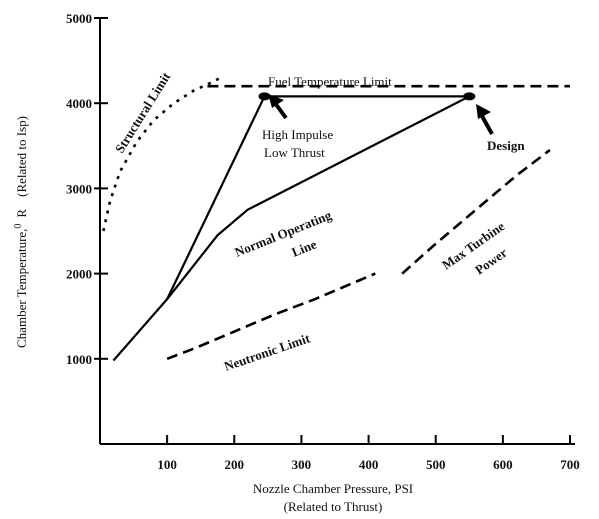  Describe the element at coordinates (476, 212) in the screenshot. I see `series-max-turbine-power` at that location.